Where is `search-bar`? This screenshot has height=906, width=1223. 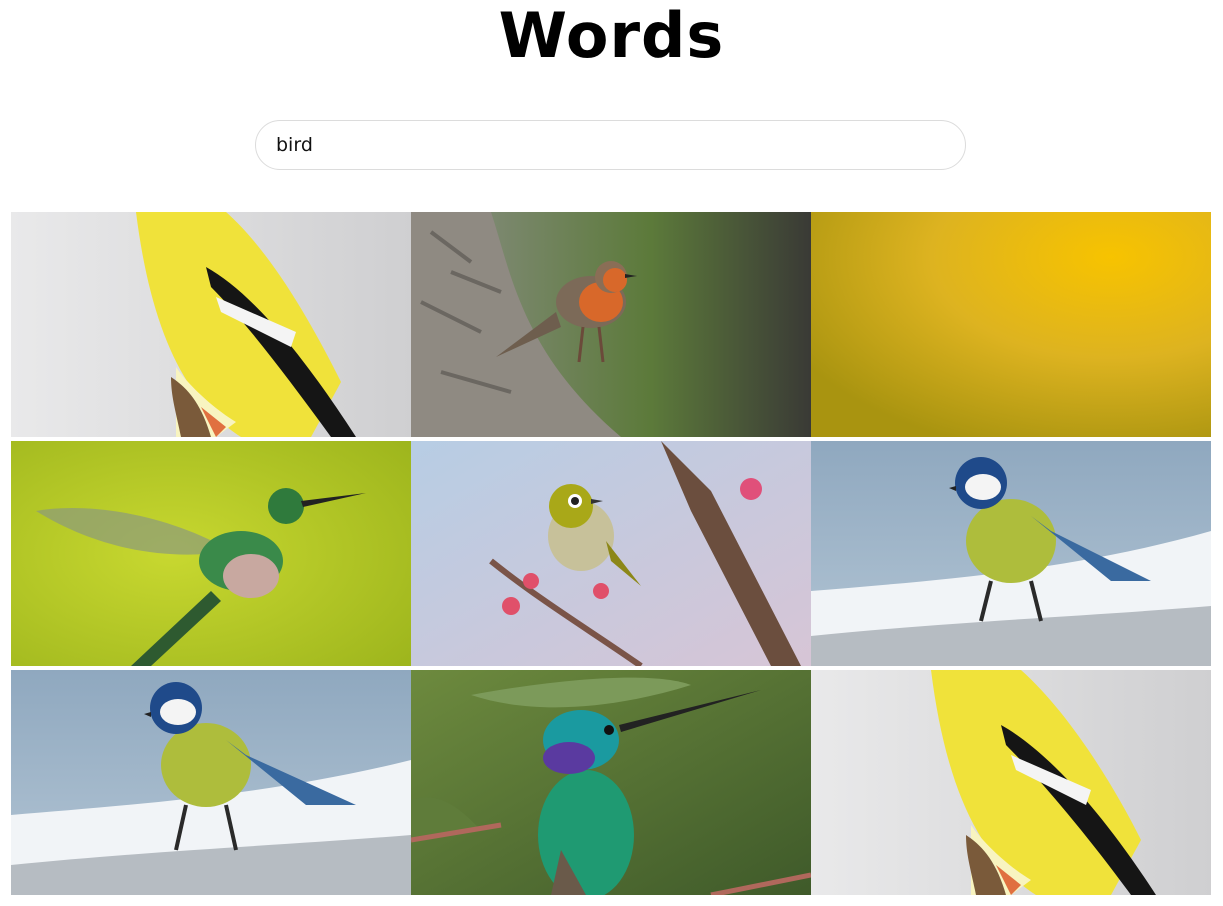 search-bar is located at coordinates (610, 145).